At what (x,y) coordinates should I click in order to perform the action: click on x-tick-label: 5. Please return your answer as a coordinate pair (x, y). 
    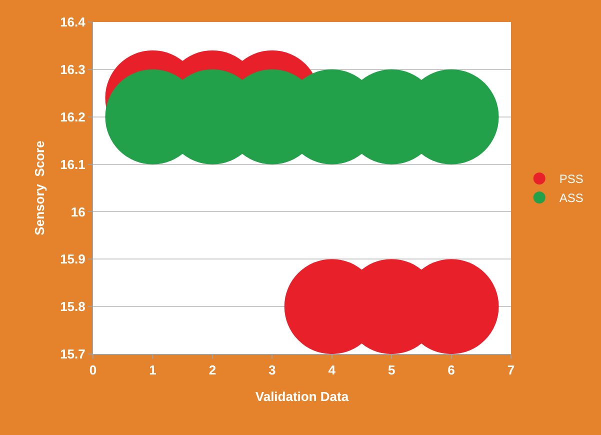
    Looking at the image, I should click on (392, 370).